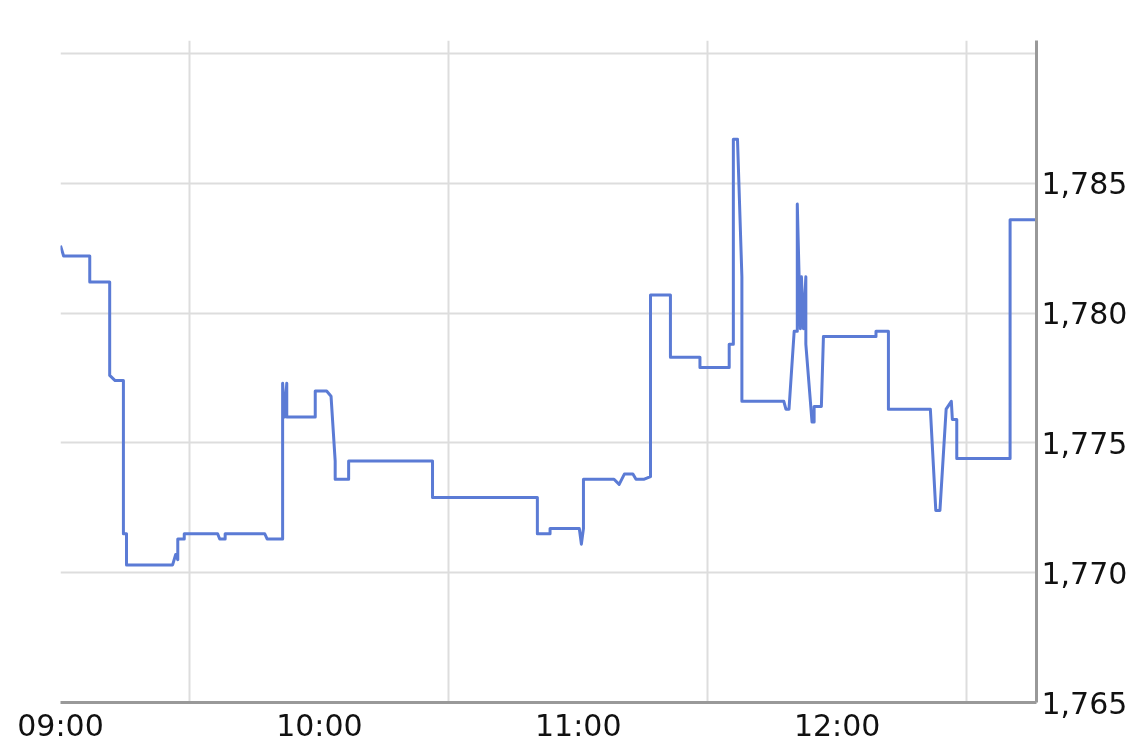 Image resolution: width=1144 pixels, height=753 pixels. What do you see at coordinates (578, 725) in the screenshot?
I see `x-tick-label: 11:00` at bounding box center [578, 725].